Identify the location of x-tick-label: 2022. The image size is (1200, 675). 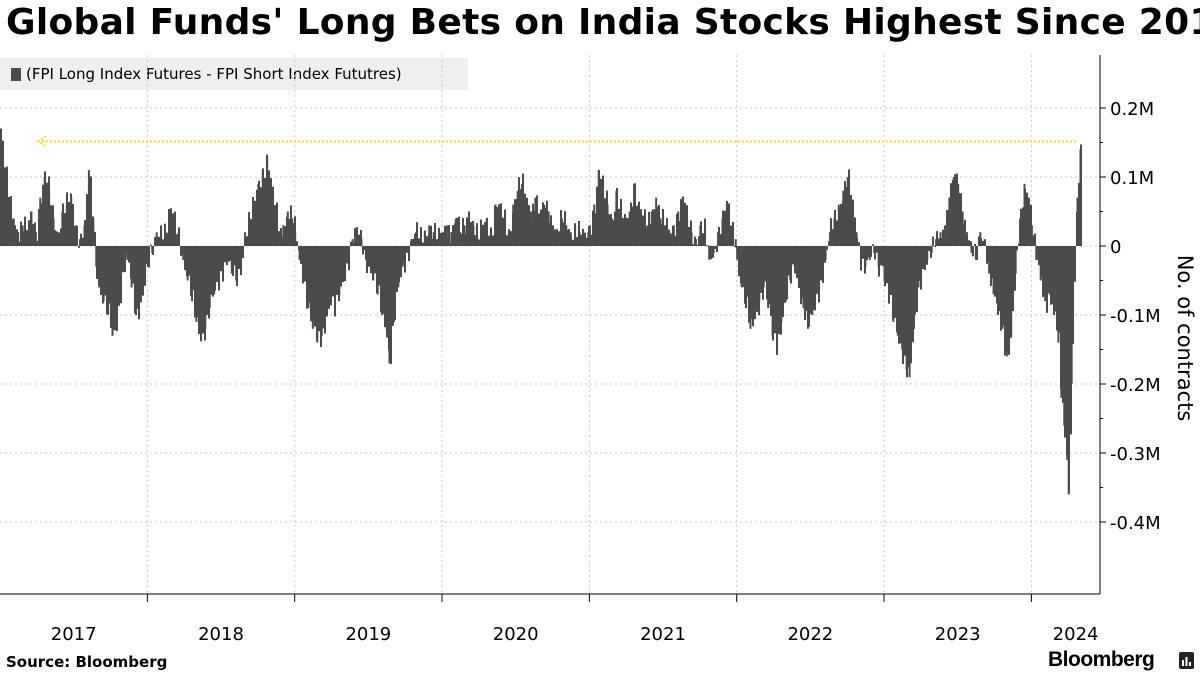
(810, 634).